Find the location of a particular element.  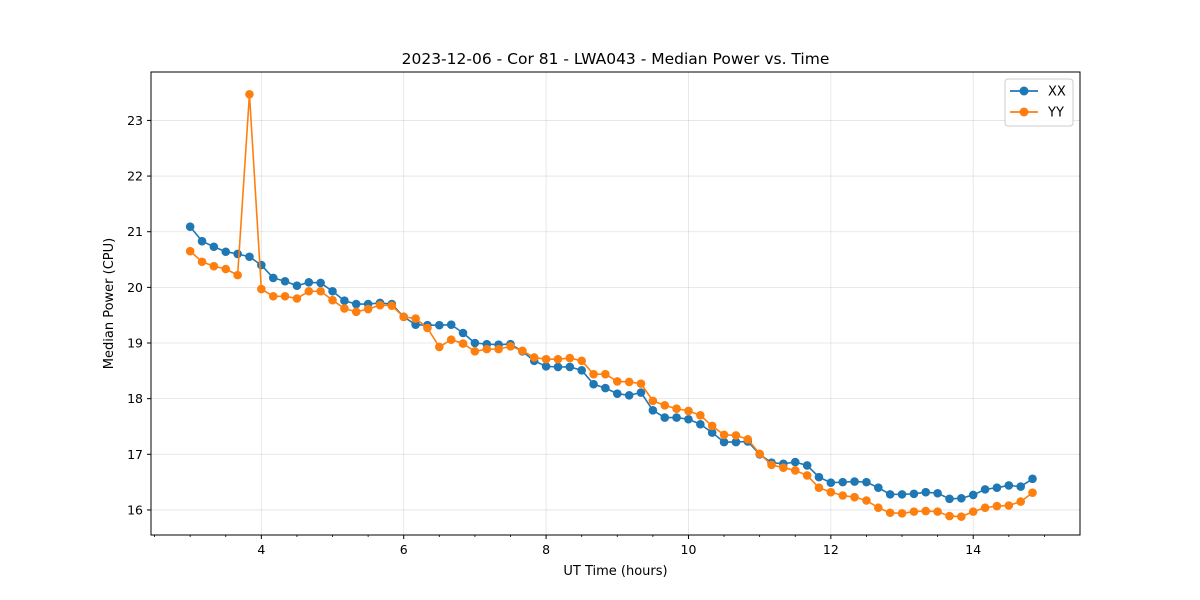

x-tick-label: 8 is located at coordinates (546, 549).